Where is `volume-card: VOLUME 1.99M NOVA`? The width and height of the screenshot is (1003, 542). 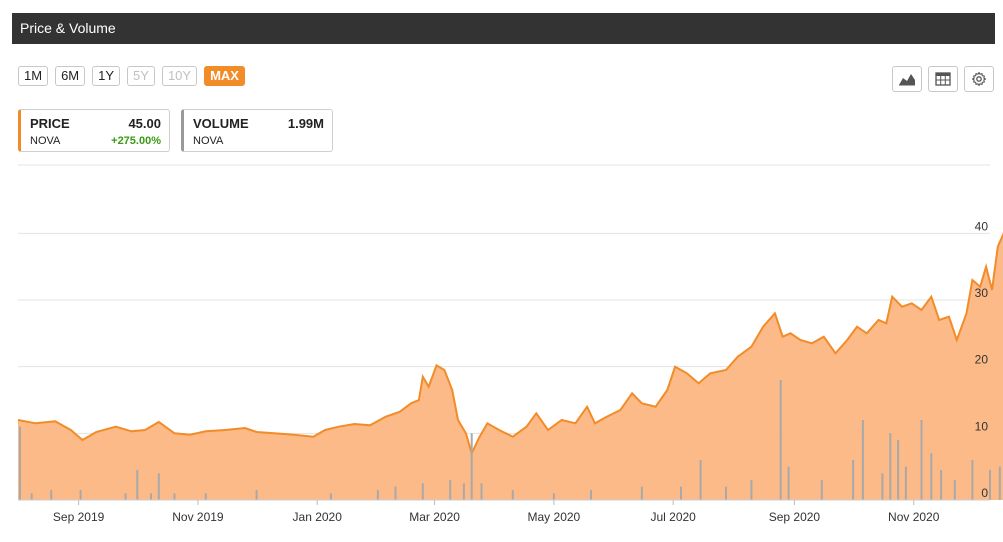
volume-card: VOLUME 1.99M NOVA is located at coordinates (257, 130).